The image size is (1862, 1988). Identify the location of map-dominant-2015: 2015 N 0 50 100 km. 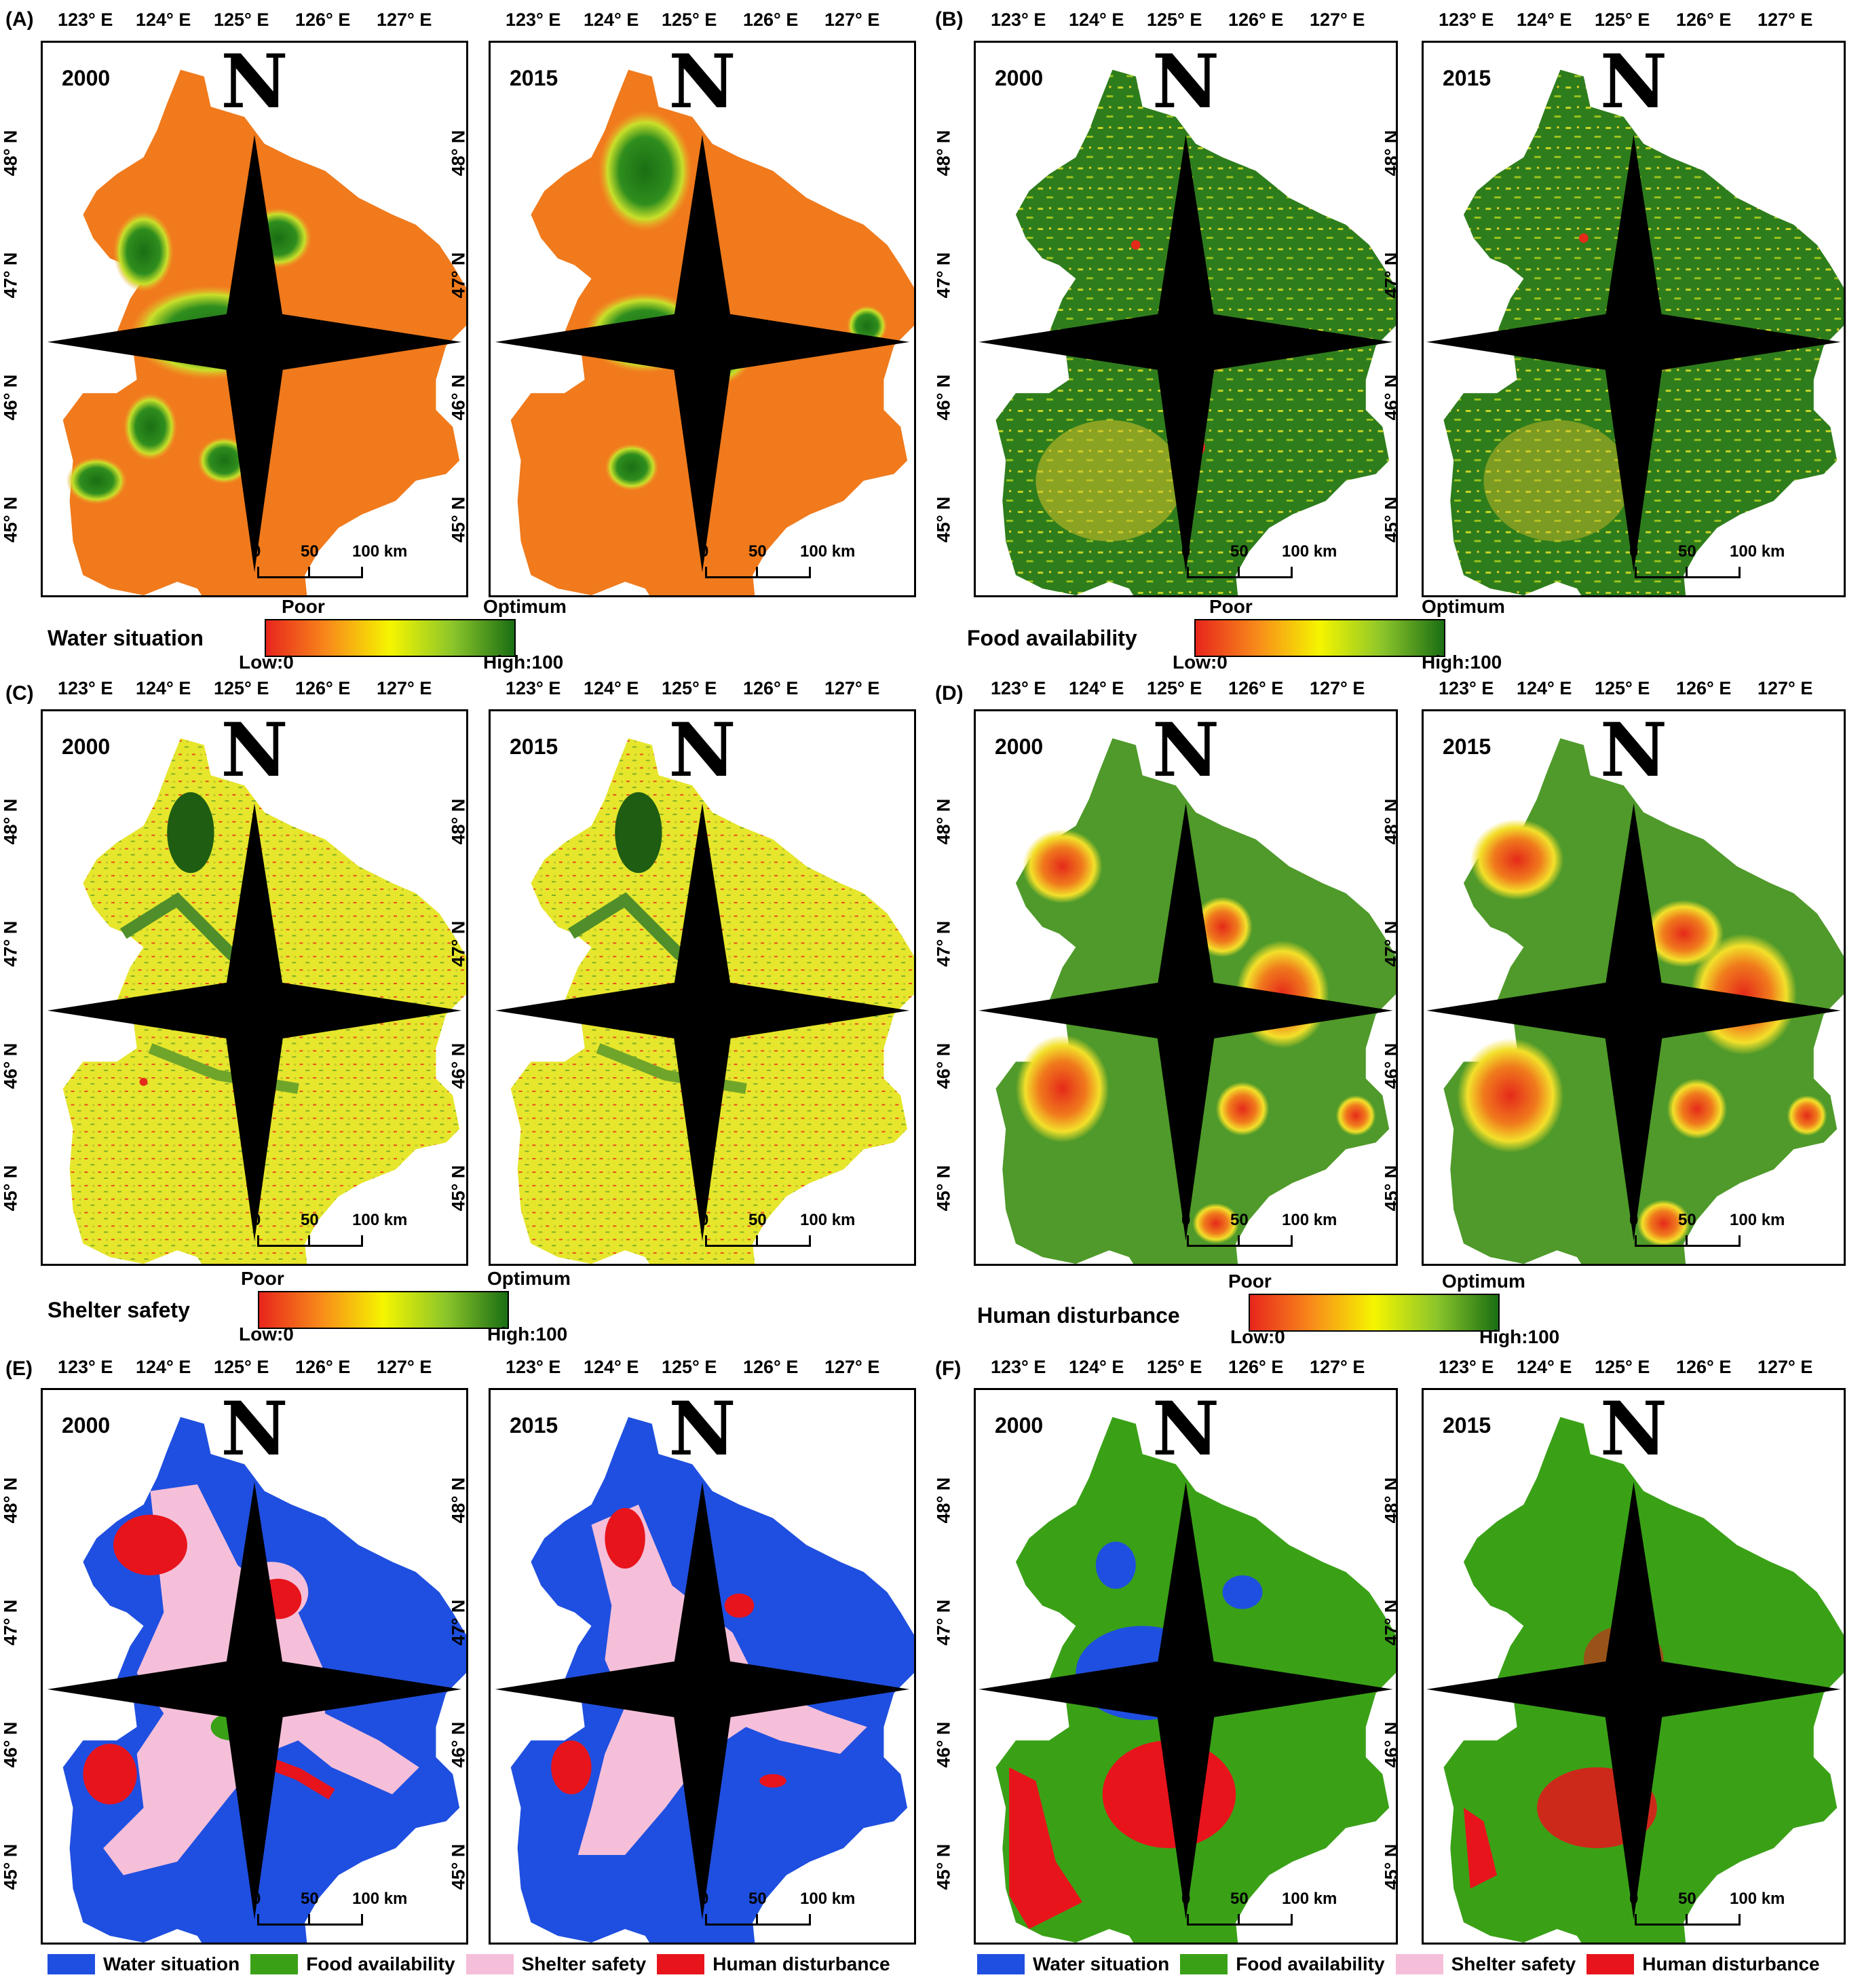
(1634, 1667).